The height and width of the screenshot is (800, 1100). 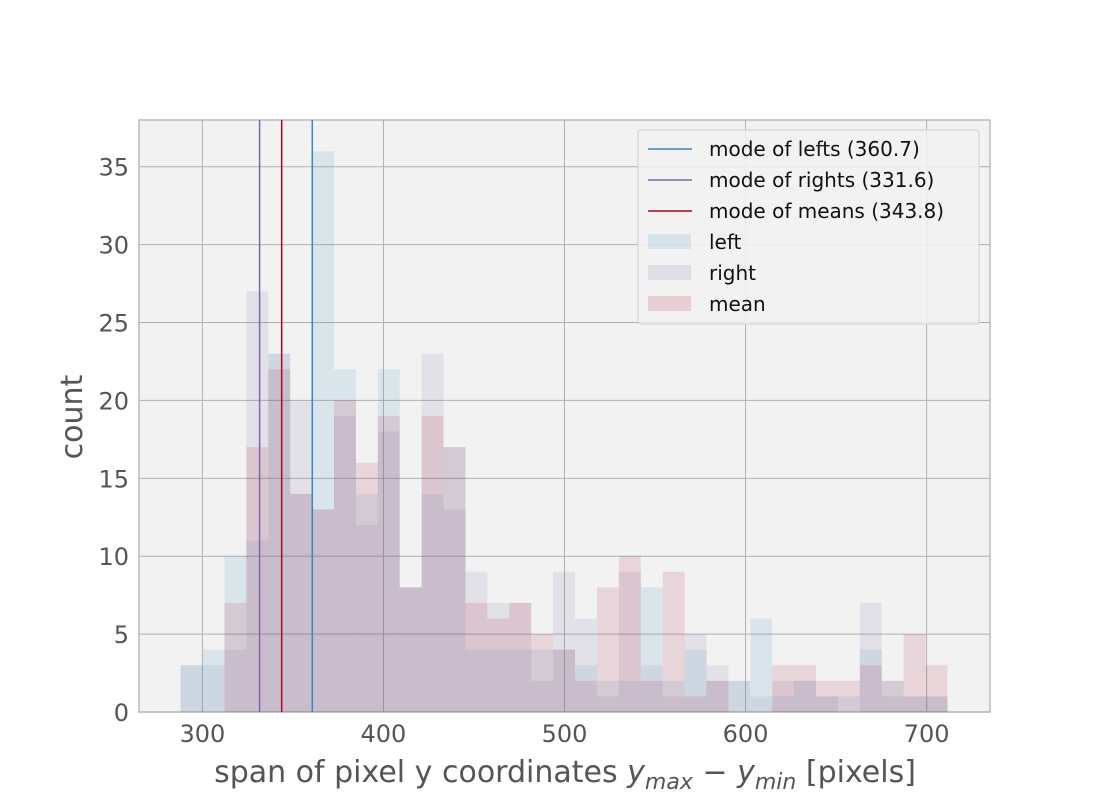 What do you see at coordinates (669, 782) in the screenshot?
I see `x-axis-label-sub-a: max` at bounding box center [669, 782].